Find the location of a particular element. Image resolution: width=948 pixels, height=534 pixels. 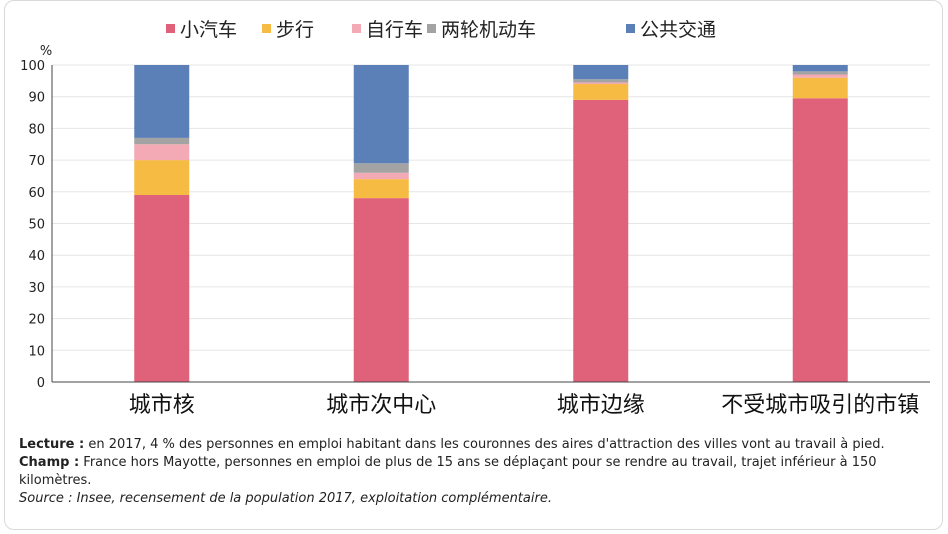

y-axis-unit: % is located at coordinates (46, 51).